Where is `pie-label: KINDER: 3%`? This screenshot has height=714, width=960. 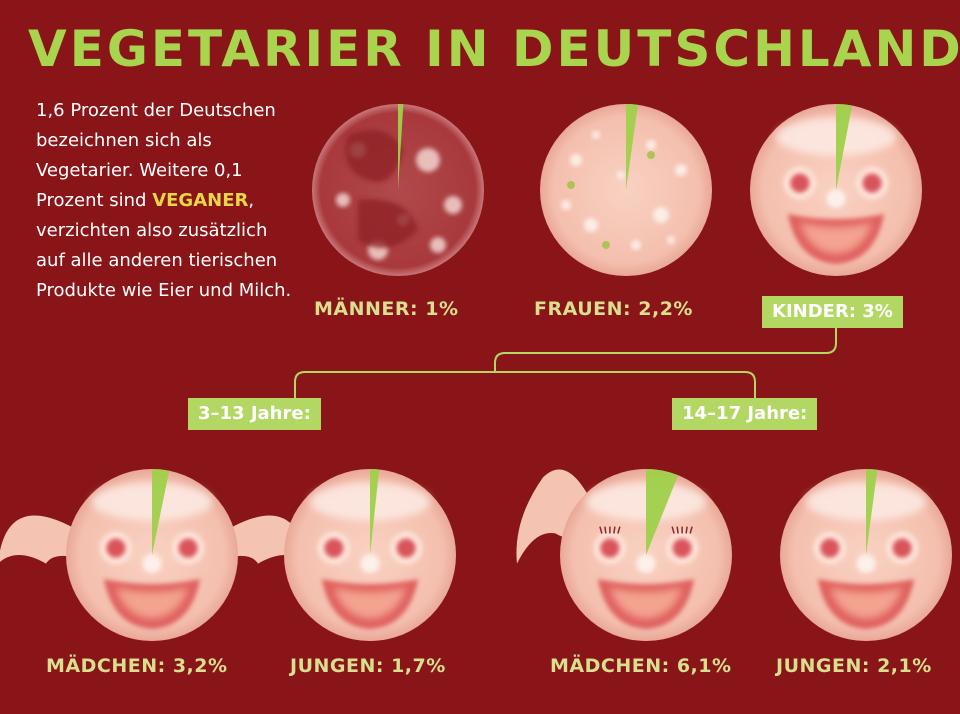
pie-label: KINDER: 3% is located at coordinates (832, 312).